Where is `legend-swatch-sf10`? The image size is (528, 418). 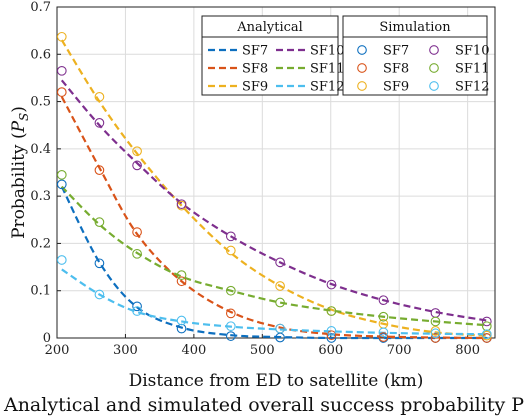
legend-swatch-sf10 is located at coordinates (434, 50).